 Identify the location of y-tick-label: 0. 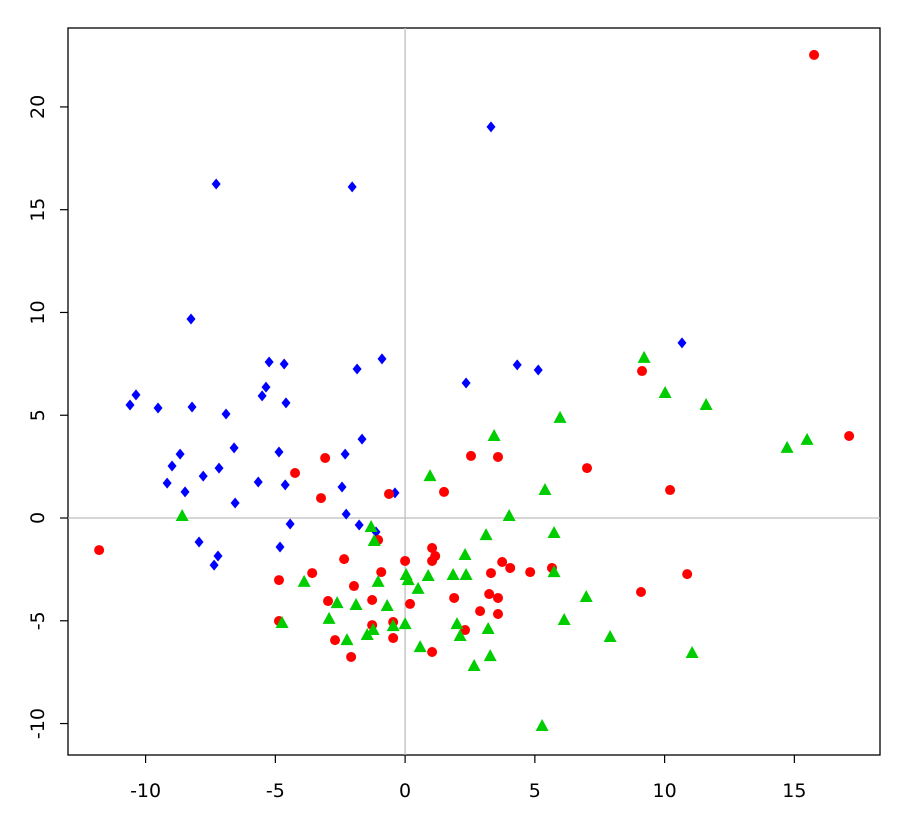
(38, 518).